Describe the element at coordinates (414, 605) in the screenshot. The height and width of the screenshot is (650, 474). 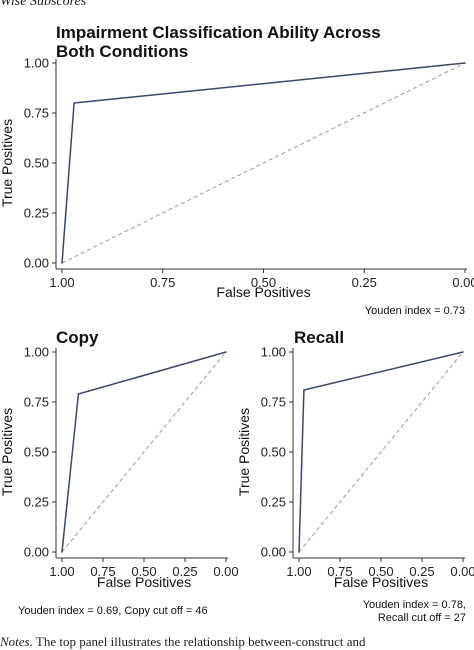
I see `youden-annotation: Youden index = 0.78,` at that location.